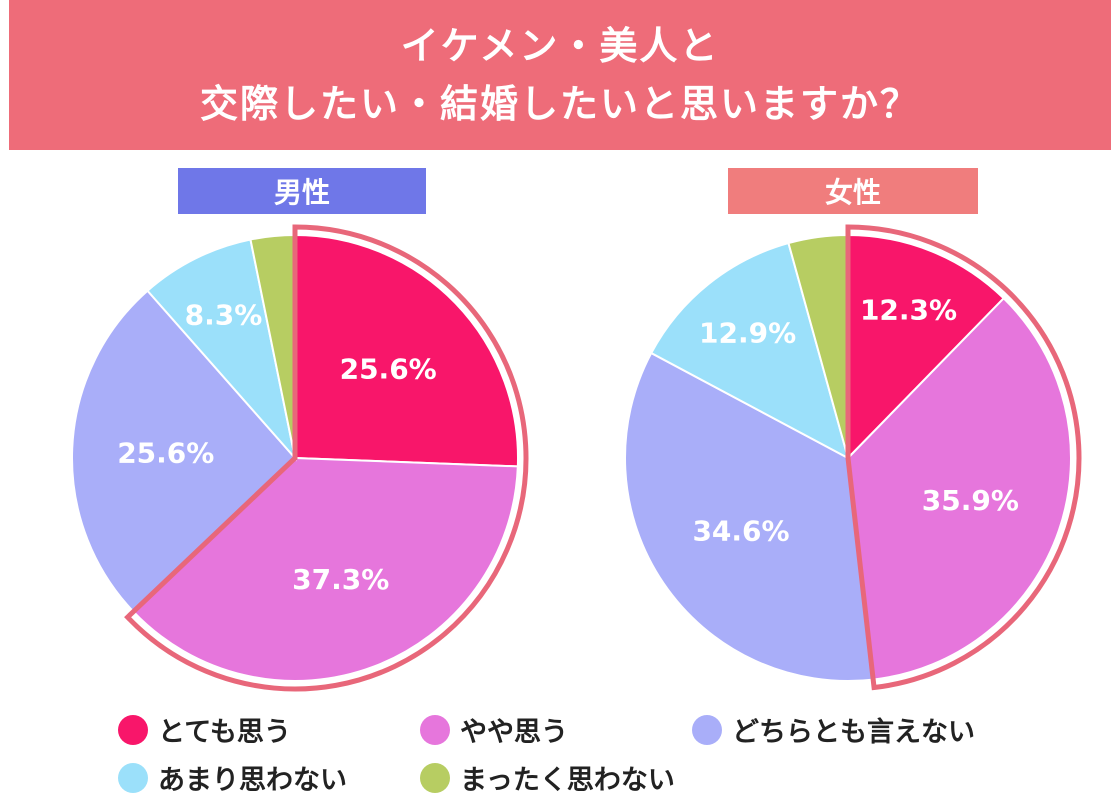 Image resolution: width=1111 pixels, height=798 pixels. What do you see at coordinates (133, 777) in the screenshot?
I see `legend-swatch-not-really` at bounding box center [133, 777].